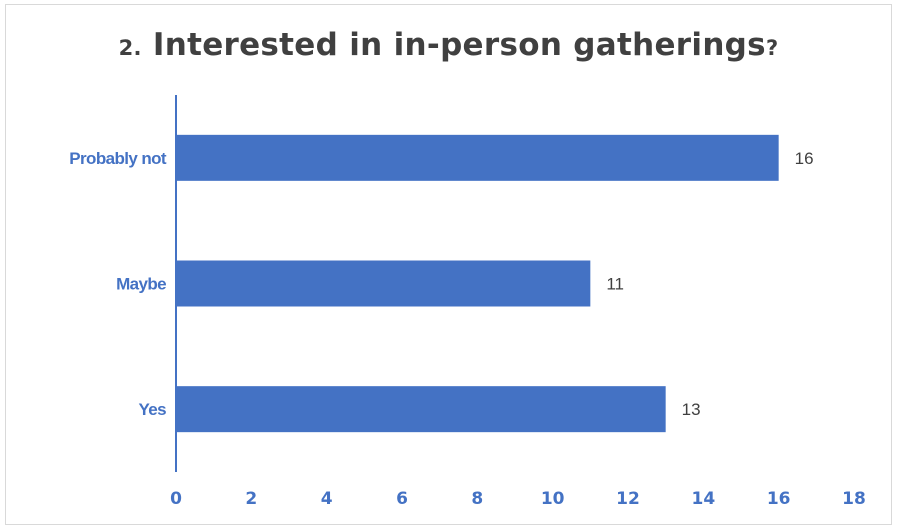  Describe the element at coordinates (553, 499) in the screenshot. I see `x-tick-label-10: 10` at that location.